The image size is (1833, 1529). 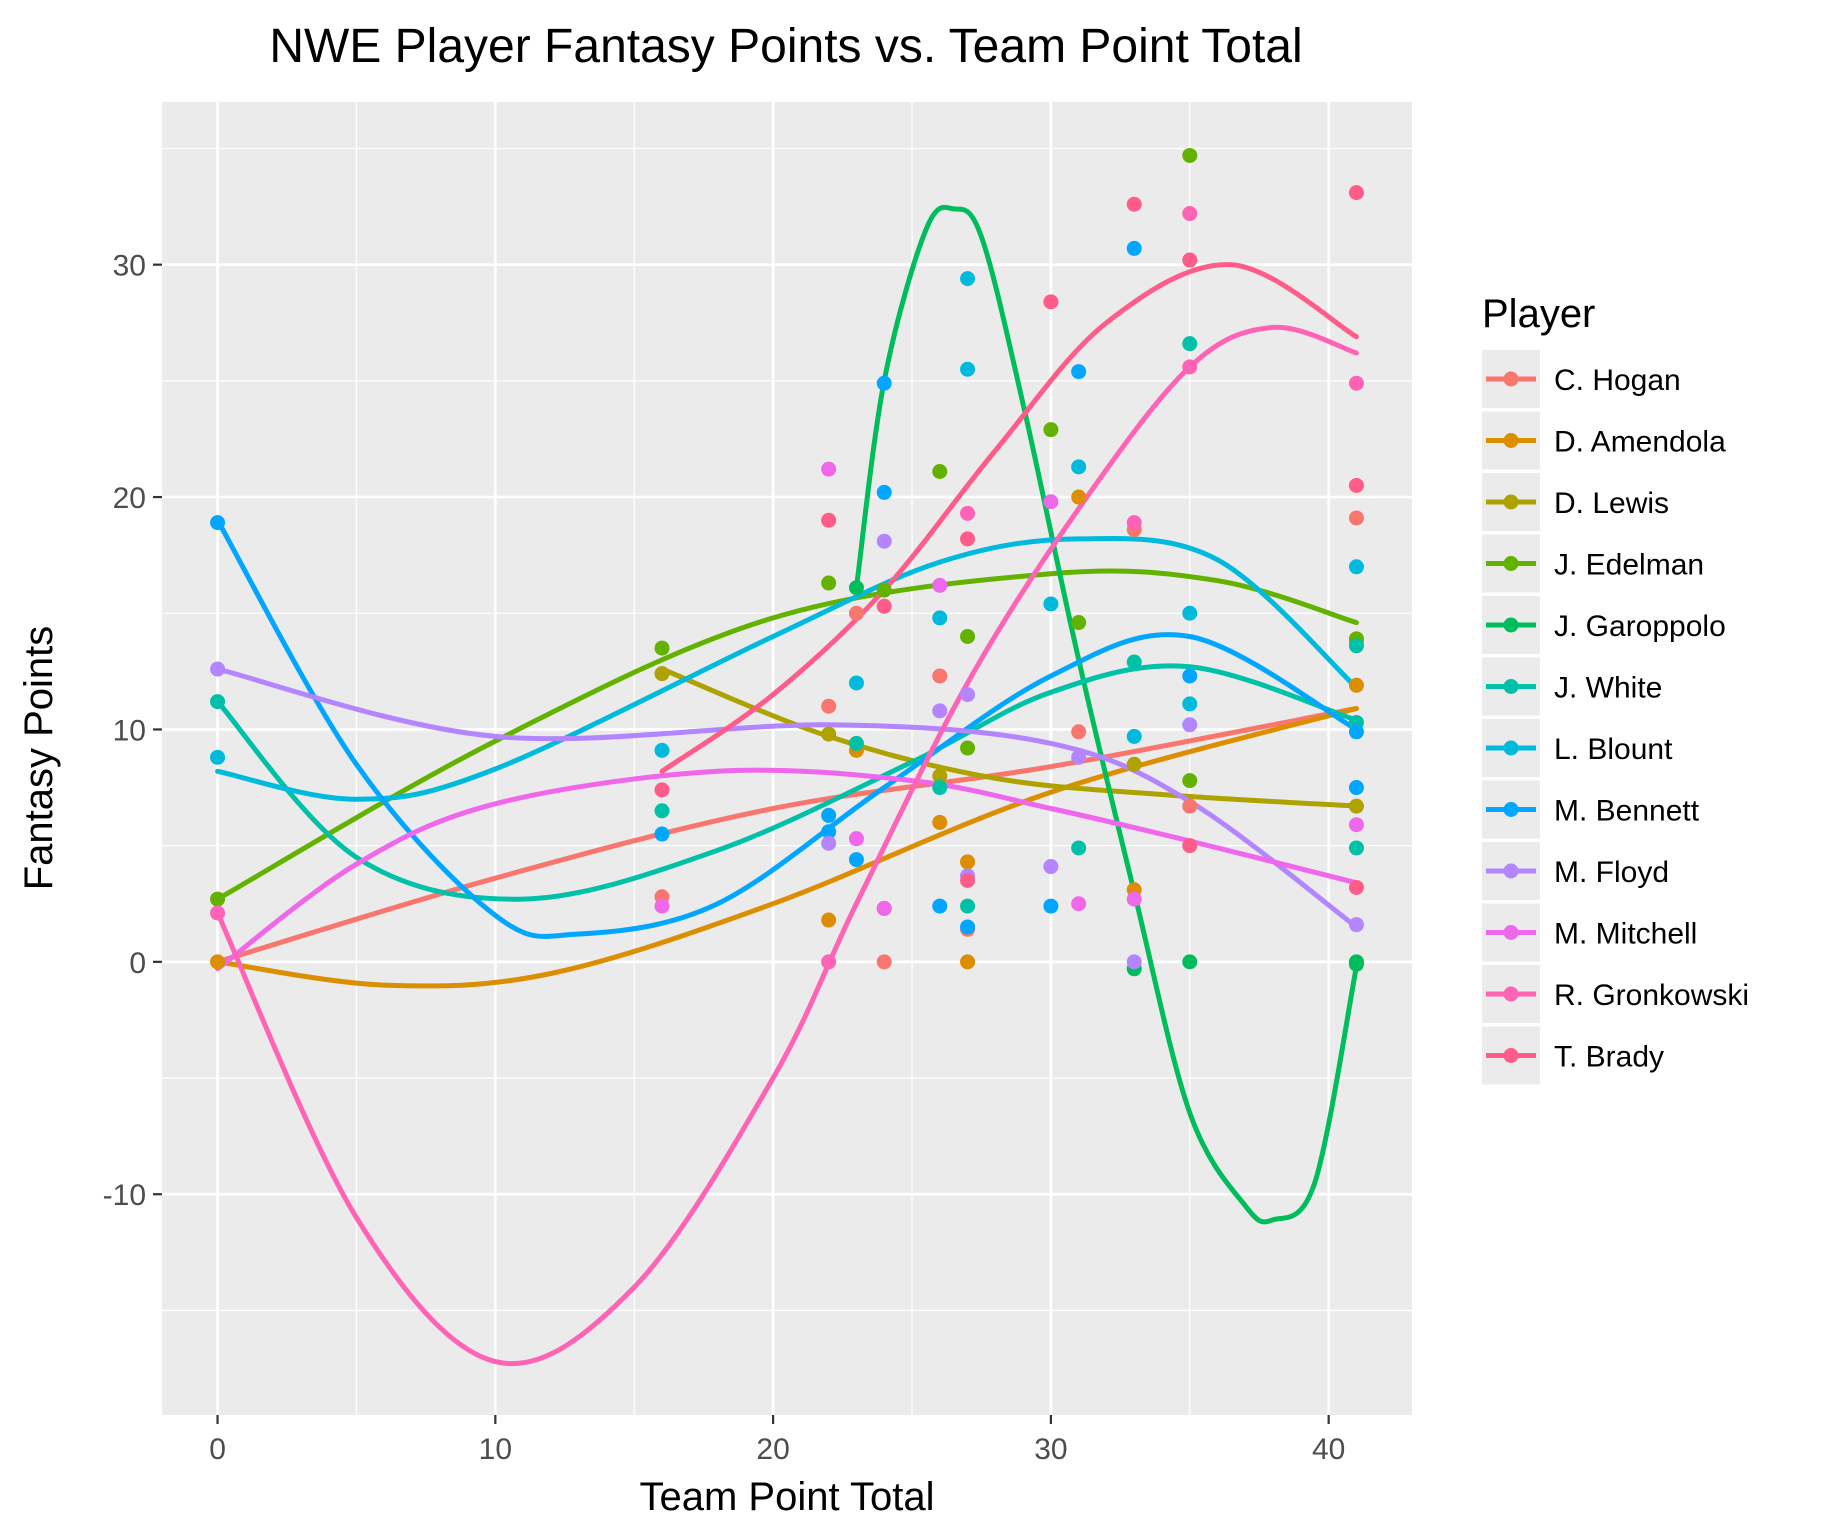 I want to click on y-tick-label: 20, so click(x=129, y=498).